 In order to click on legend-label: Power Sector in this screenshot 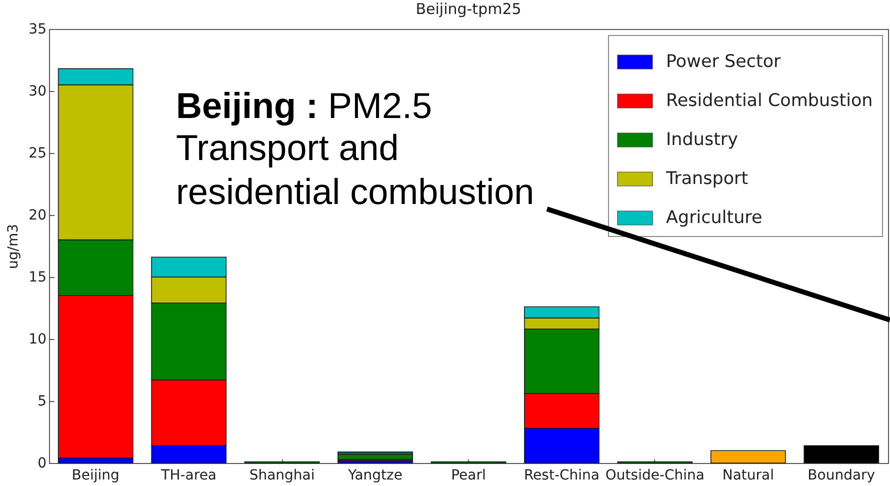, I will do `click(724, 62)`.